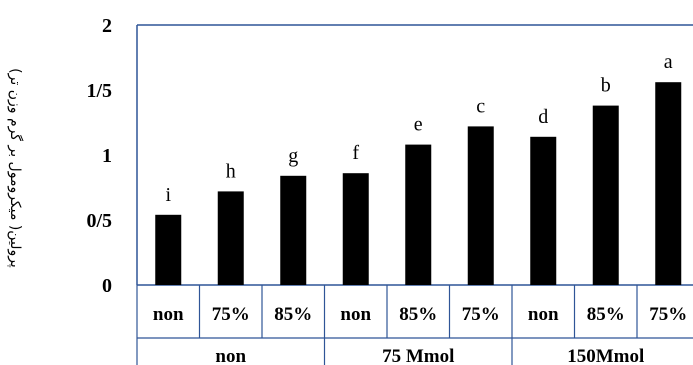 The height and width of the screenshot is (365, 693). I want to click on y-tick-label: 2, so click(107, 26).